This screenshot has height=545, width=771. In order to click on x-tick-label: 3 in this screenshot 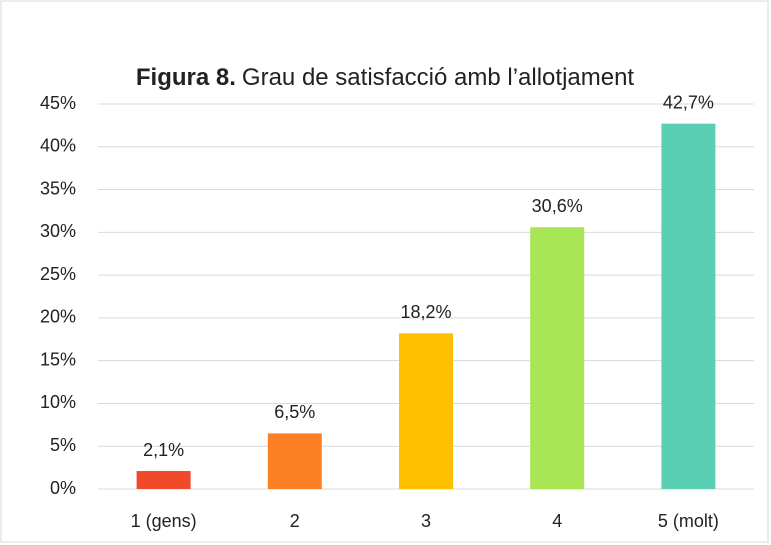, I will do `click(426, 521)`.